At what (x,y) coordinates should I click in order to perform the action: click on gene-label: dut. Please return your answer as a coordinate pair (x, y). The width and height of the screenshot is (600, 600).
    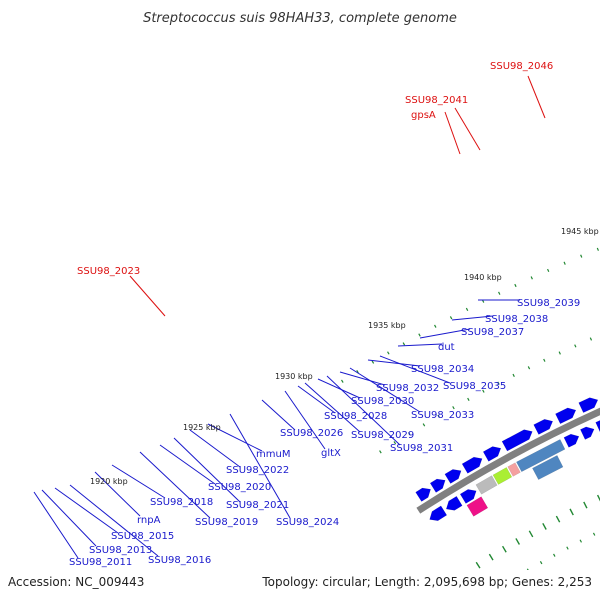
    Looking at the image, I should click on (446, 347).